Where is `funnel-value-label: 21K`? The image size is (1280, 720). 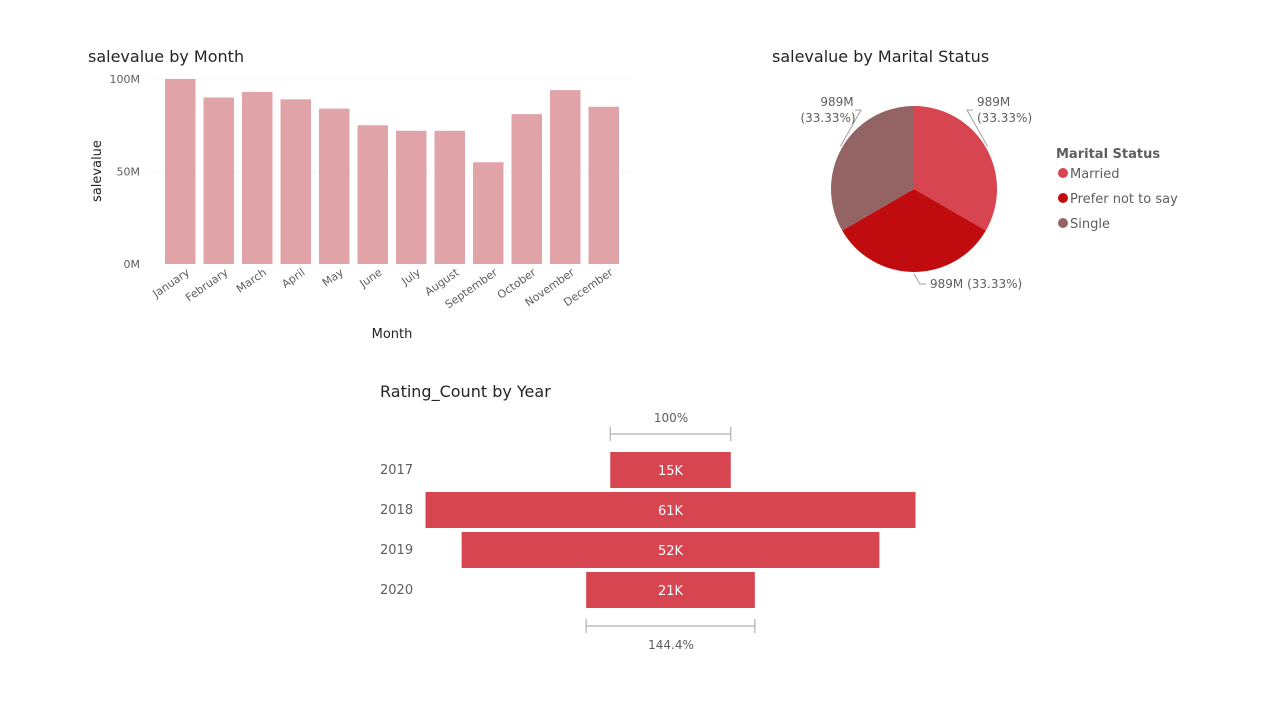 funnel-value-label: 21K is located at coordinates (671, 591).